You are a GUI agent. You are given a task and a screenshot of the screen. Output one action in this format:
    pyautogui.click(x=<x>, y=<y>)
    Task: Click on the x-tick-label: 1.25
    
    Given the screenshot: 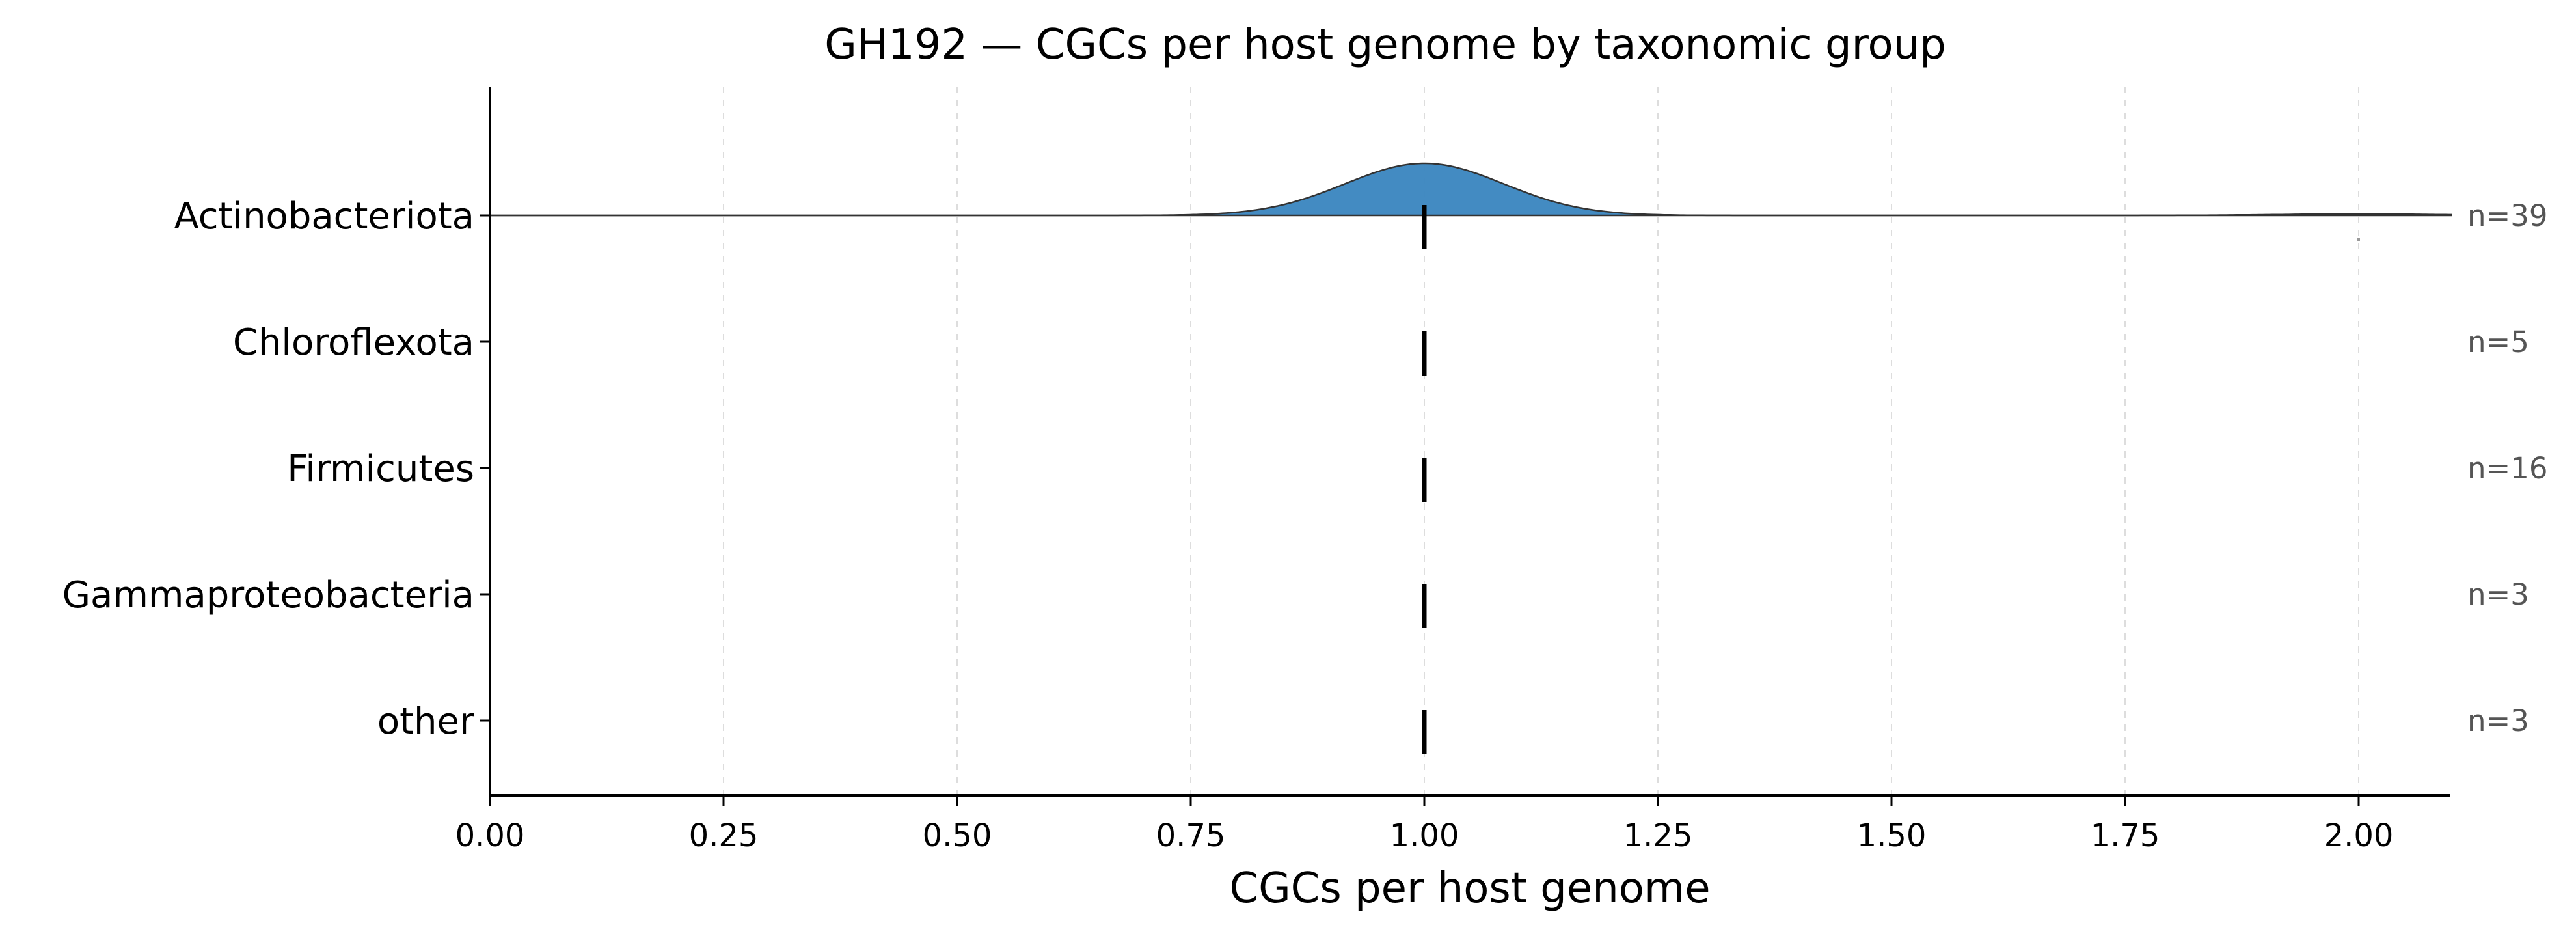 What is the action you would take?
    pyautogui.click(x=1658, y=836)
    